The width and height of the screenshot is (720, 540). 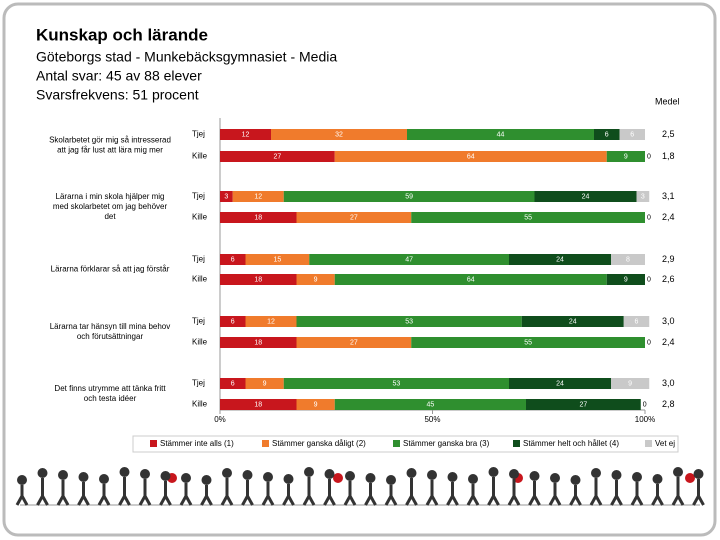 What do you see at coordinates (405, 444) in the screenshot?
I see `legend-box` at bounding box center [405, 444].